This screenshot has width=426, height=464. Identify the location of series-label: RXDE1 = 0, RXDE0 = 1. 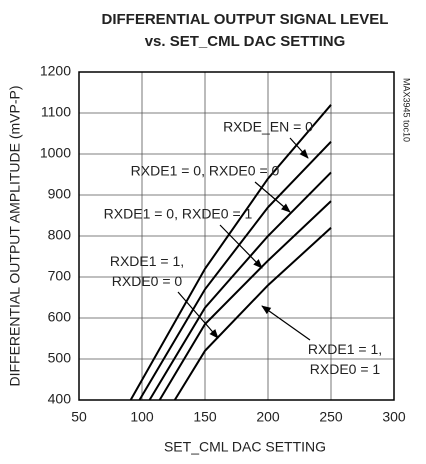
(178, 214).